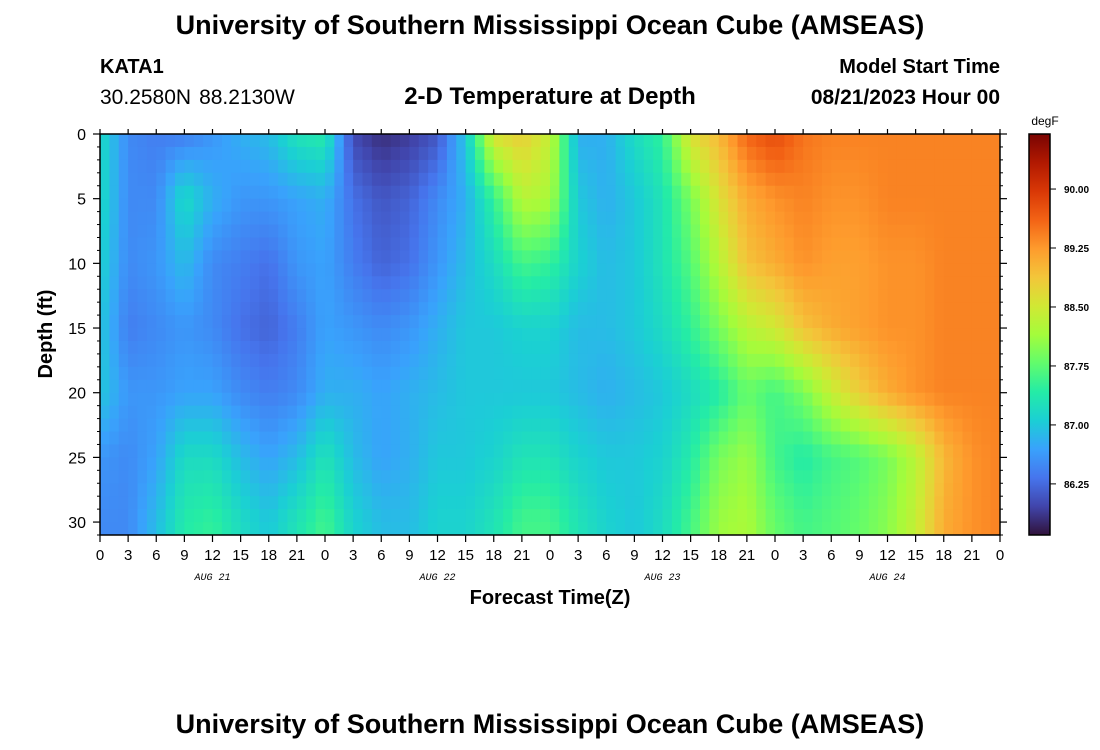  I want to click on x-tick-label: 12, so click(887, 555).